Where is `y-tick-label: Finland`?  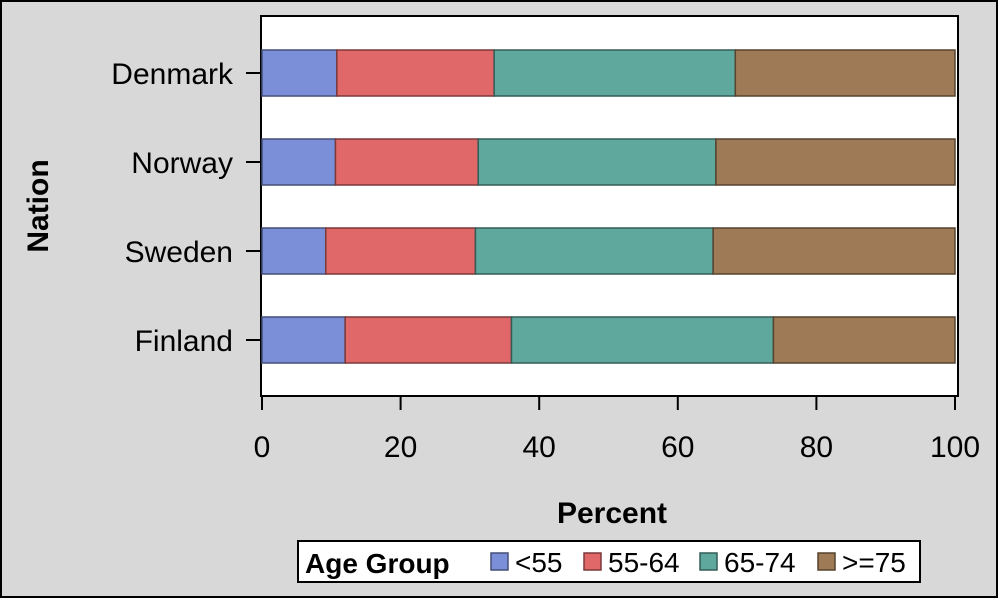
y-tick-label: Finland is located at coordinates (184, 341).